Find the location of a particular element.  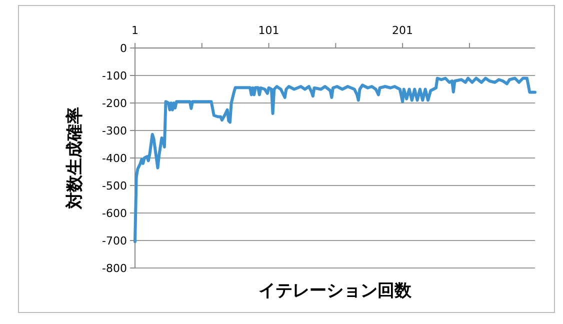

y-tick-label: -700 is located at coordinates (114, 241).